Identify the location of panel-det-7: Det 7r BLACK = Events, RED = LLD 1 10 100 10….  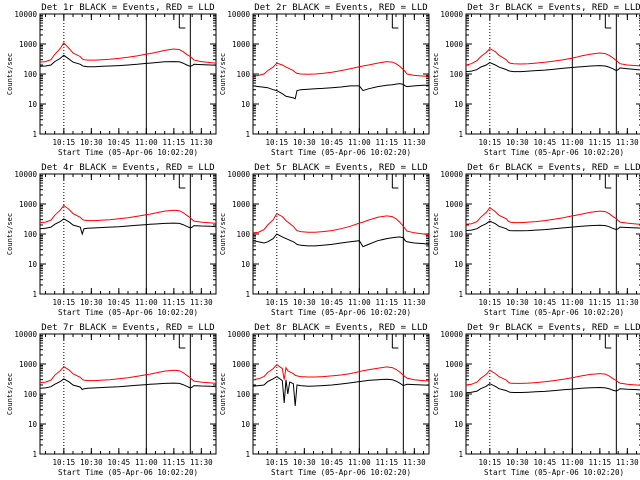
(111, 400).